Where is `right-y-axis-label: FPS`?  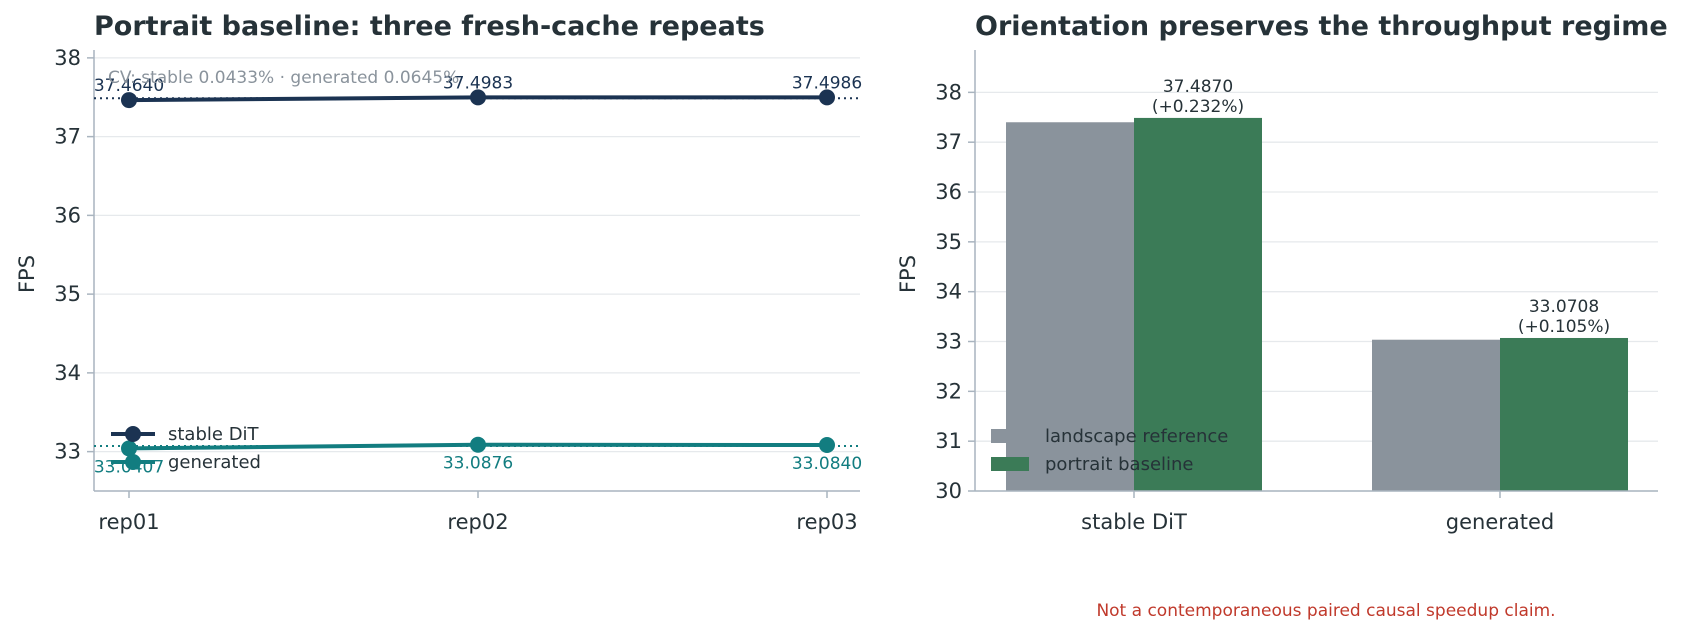
right-y-axis-label: FPS is located at coordinates (908, 274).